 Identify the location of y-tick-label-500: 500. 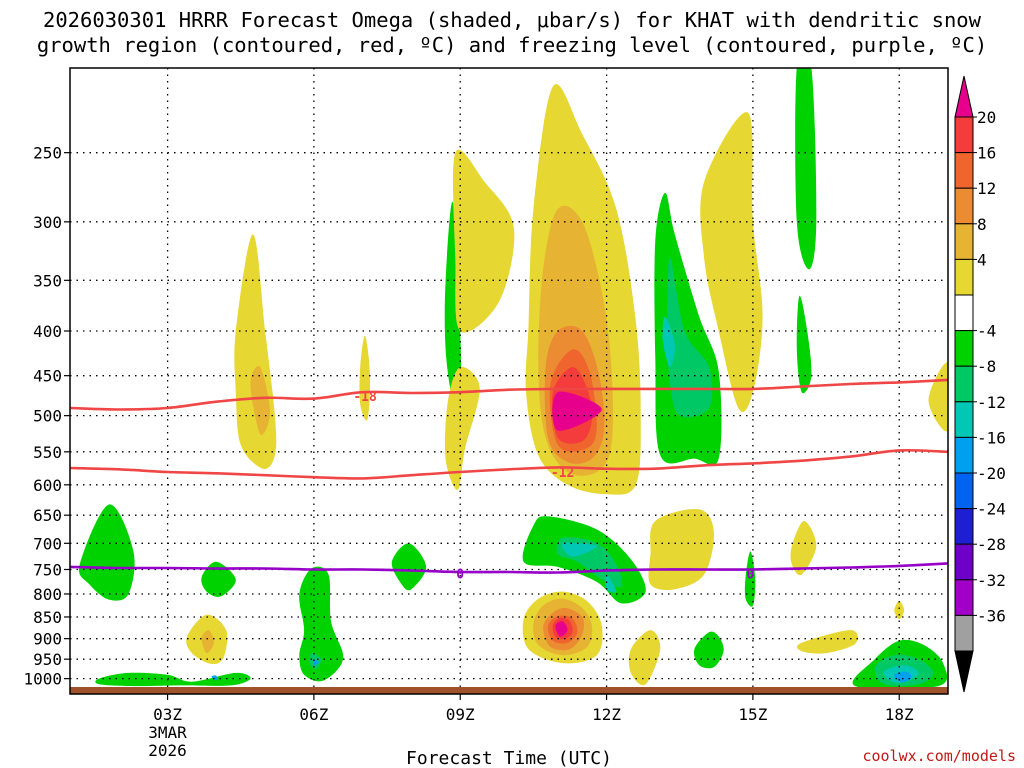
(47, 416).